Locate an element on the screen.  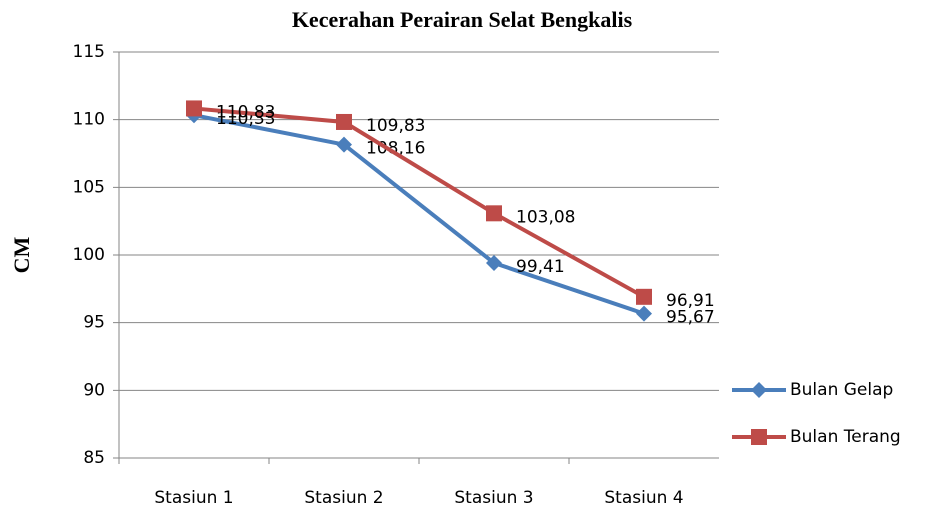
legend-label: Bulan Terang is located at coordinates (845, 437).